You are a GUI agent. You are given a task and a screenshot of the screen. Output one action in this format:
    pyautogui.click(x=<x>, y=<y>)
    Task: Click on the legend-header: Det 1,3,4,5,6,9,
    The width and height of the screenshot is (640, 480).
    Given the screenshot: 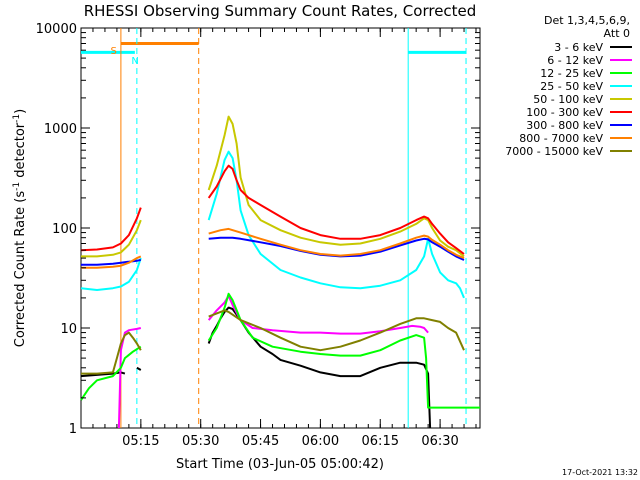 What is the action you would take?
    pyautogui.click(x=587, y=20)
    